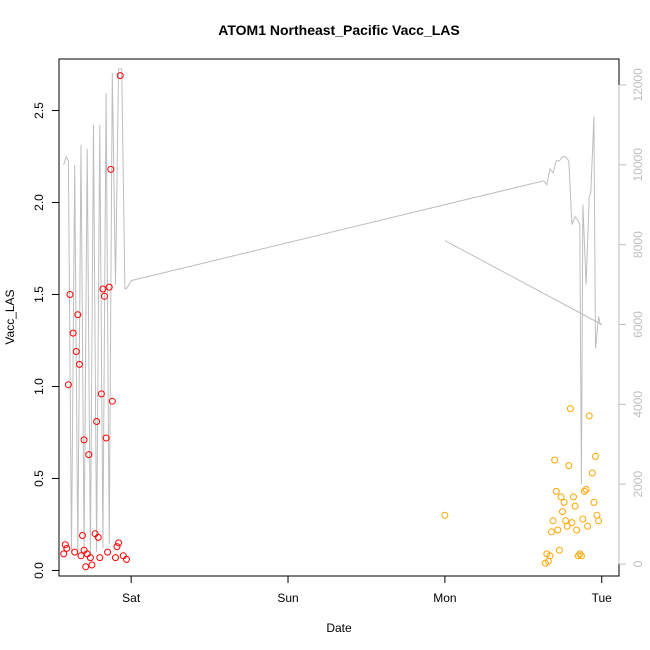 This screenshot has height=650, width=650. I want to click on y-tick-label: 0.5, so click(39, 478).